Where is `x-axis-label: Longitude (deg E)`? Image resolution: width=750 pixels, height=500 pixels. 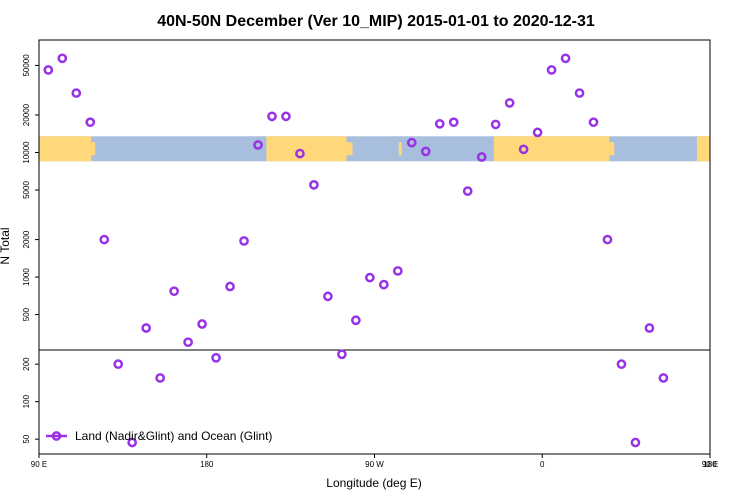 x-axis-label: Longitude (deg E) is located at coordinates (373, 483).